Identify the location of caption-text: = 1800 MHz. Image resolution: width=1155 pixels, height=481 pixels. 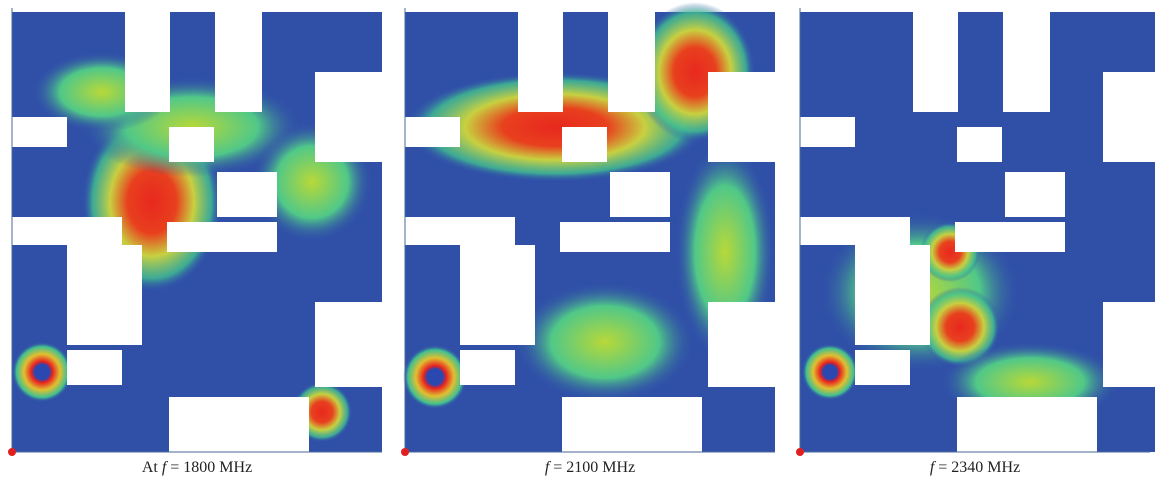
(211, 467).